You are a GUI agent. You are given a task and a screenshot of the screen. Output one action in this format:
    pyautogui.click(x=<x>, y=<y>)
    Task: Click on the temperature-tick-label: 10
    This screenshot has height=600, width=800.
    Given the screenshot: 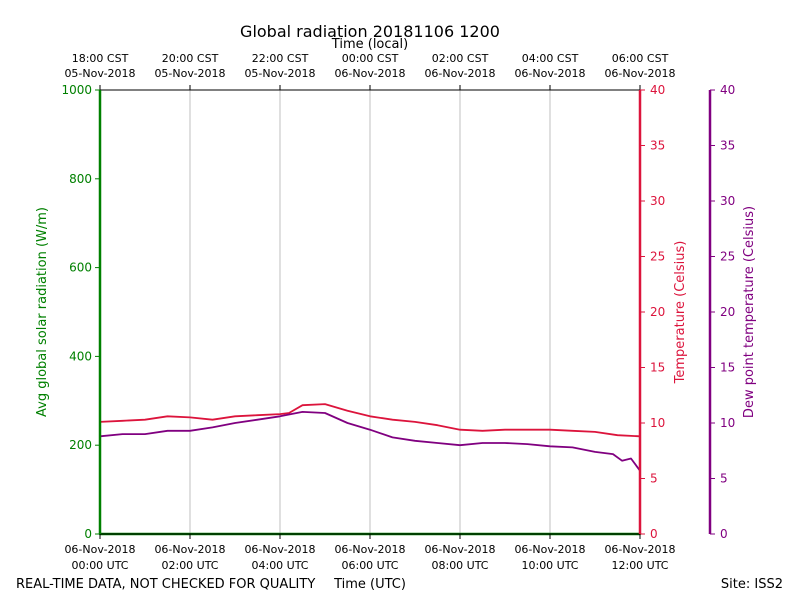 What is the action you would take?
    pyautogui.click(x=657, y=423)
    